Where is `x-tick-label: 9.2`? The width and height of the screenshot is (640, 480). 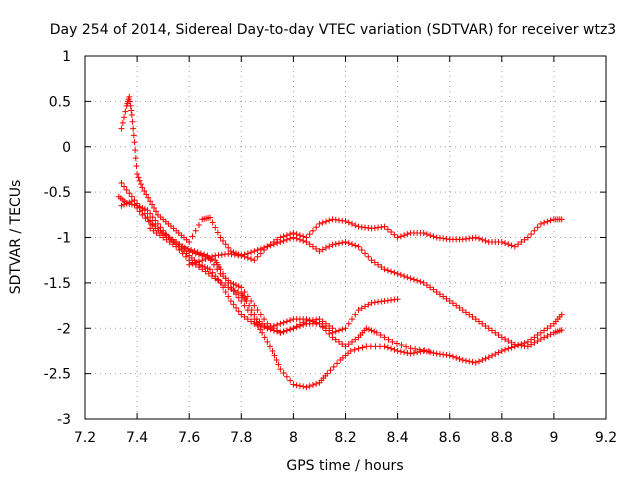
x-tick-label: 9.2 is located at coordinates (606, 438).